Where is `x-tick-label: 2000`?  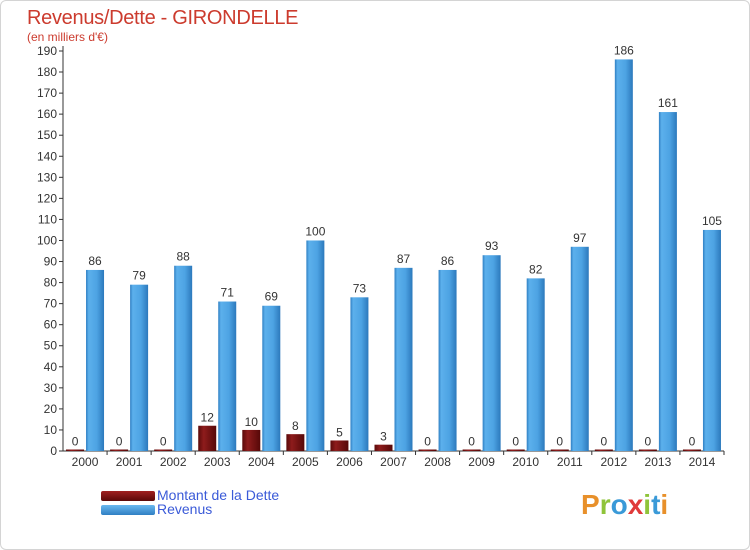
x-tick-label: 2000 is located at coordinates (85, 462).